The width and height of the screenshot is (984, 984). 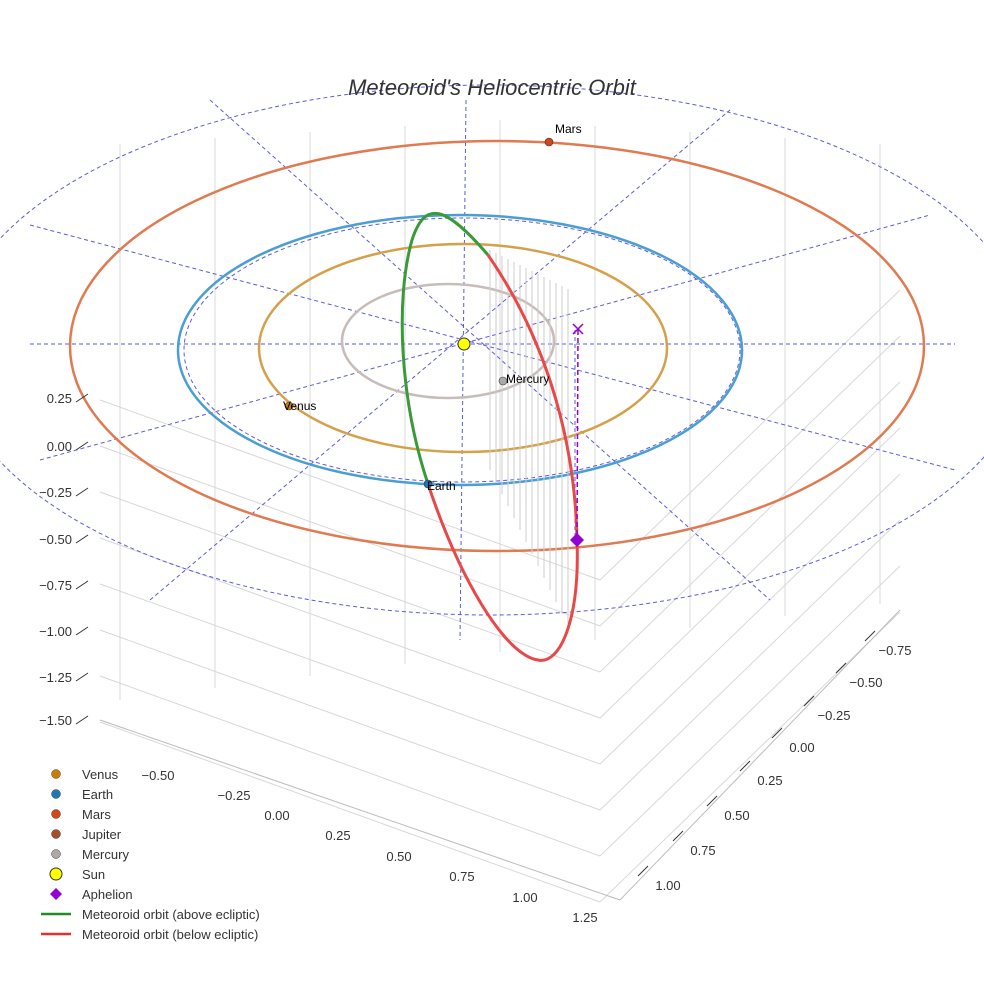 I want to click on z-tick-label: −0.75, so click(x=55, y=585).